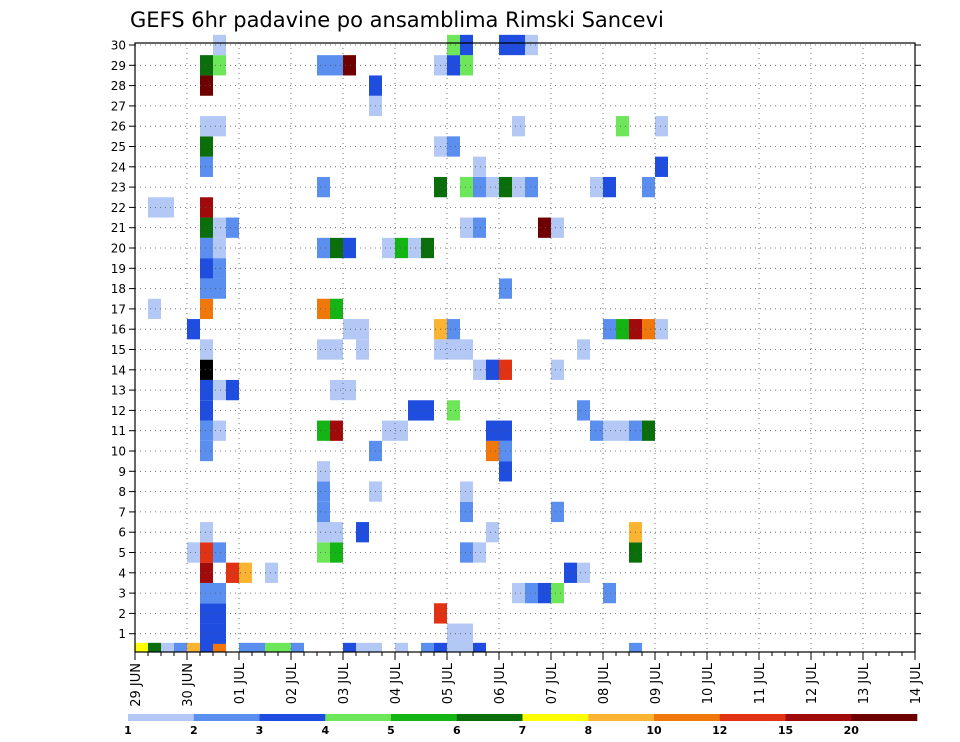  What do you see at coordinates (785, 730) in the screenshot?
I see `colorbar-label: 15` at bounding box center [785, 730].